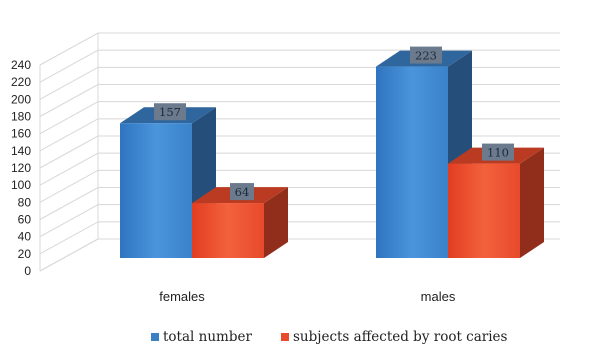  Describe the element at coordinates (207, 337) in the screenshot. I see `legend-label: total number` at that location.